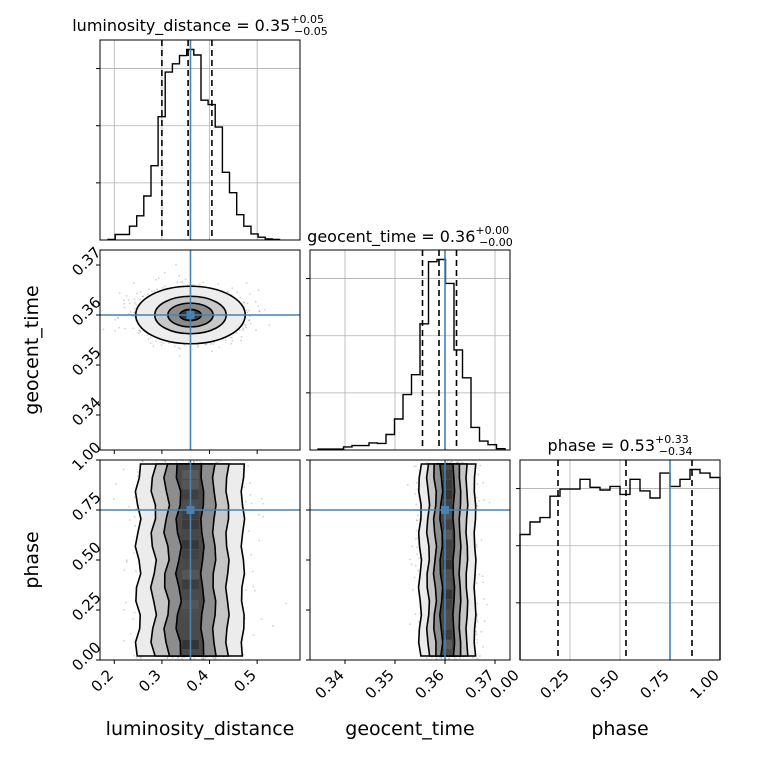 The height and width of the screenshot is (760, 760). I want to click on x-tick-label: 0.35, so click(379, 684).